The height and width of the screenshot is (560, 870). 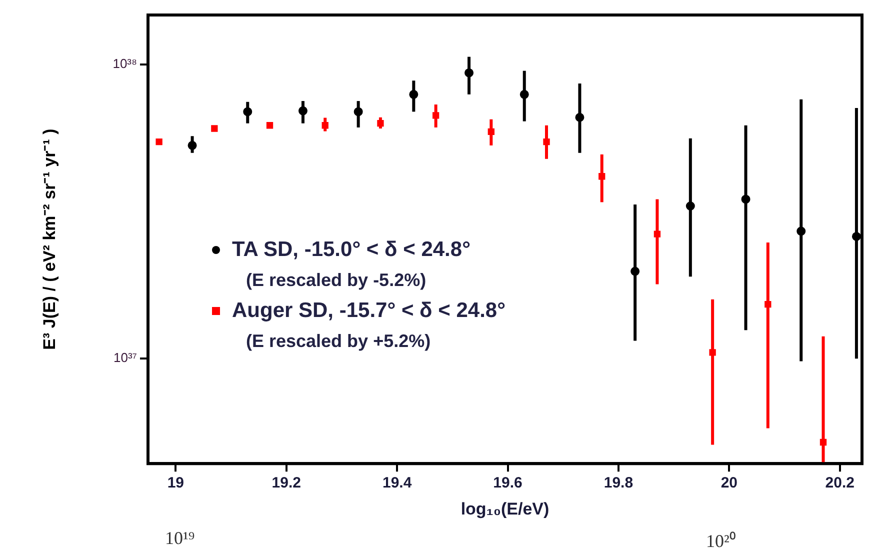 What do you see at coordinates (337, 280) in the screenshot?
I see `annotation: (E rescaled by -5.2%)` at bounding box center [337, 280].